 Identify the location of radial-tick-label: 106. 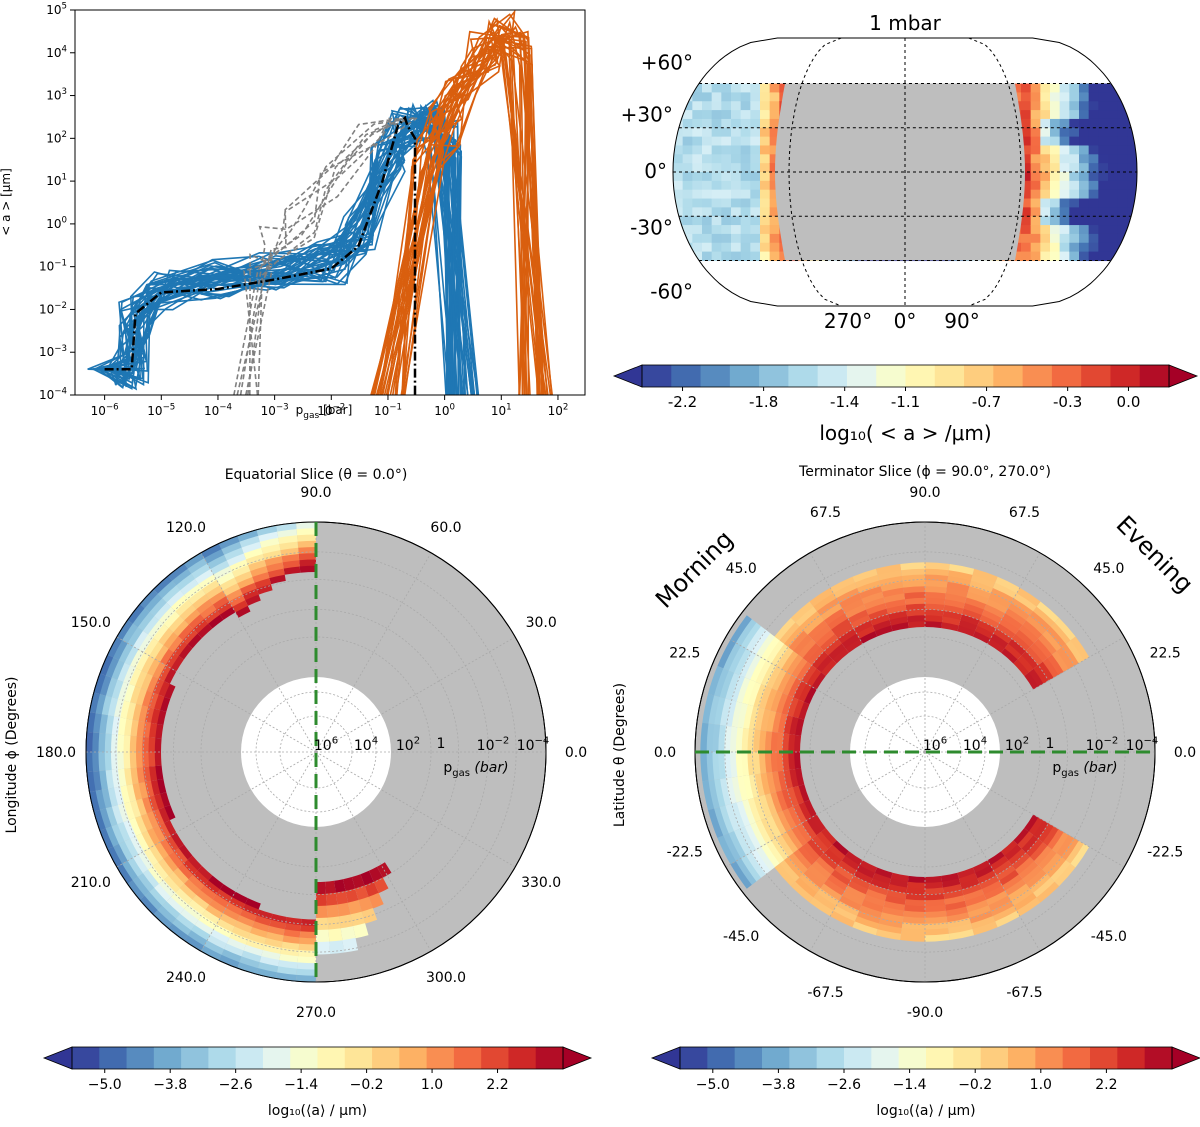
(326, 745).